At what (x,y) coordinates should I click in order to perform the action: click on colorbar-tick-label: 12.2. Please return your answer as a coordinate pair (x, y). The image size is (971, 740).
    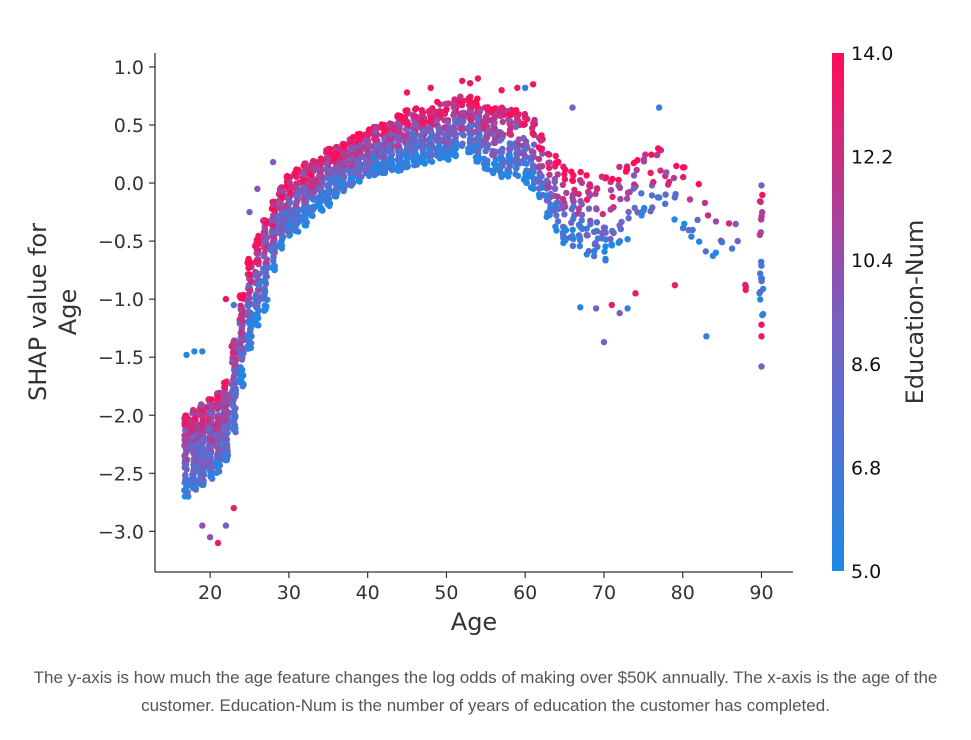
    Looking at the image, I should click on (872, 158).